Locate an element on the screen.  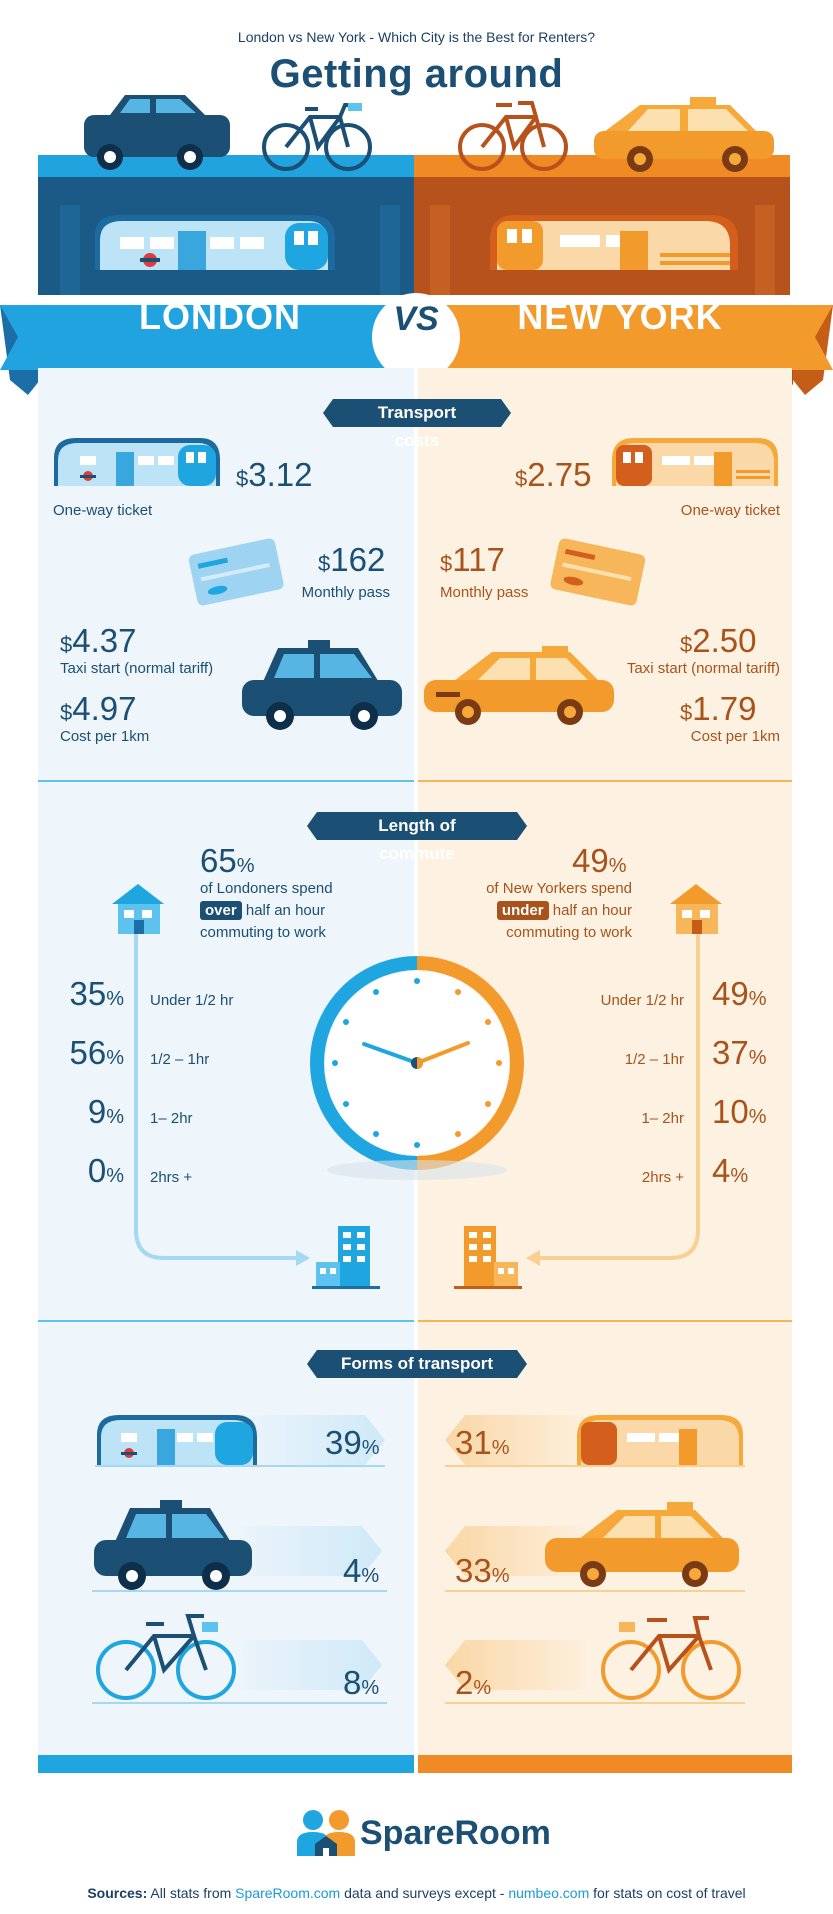
newyork-commute-line2: under half an hour is located at coordinates (536, 910).